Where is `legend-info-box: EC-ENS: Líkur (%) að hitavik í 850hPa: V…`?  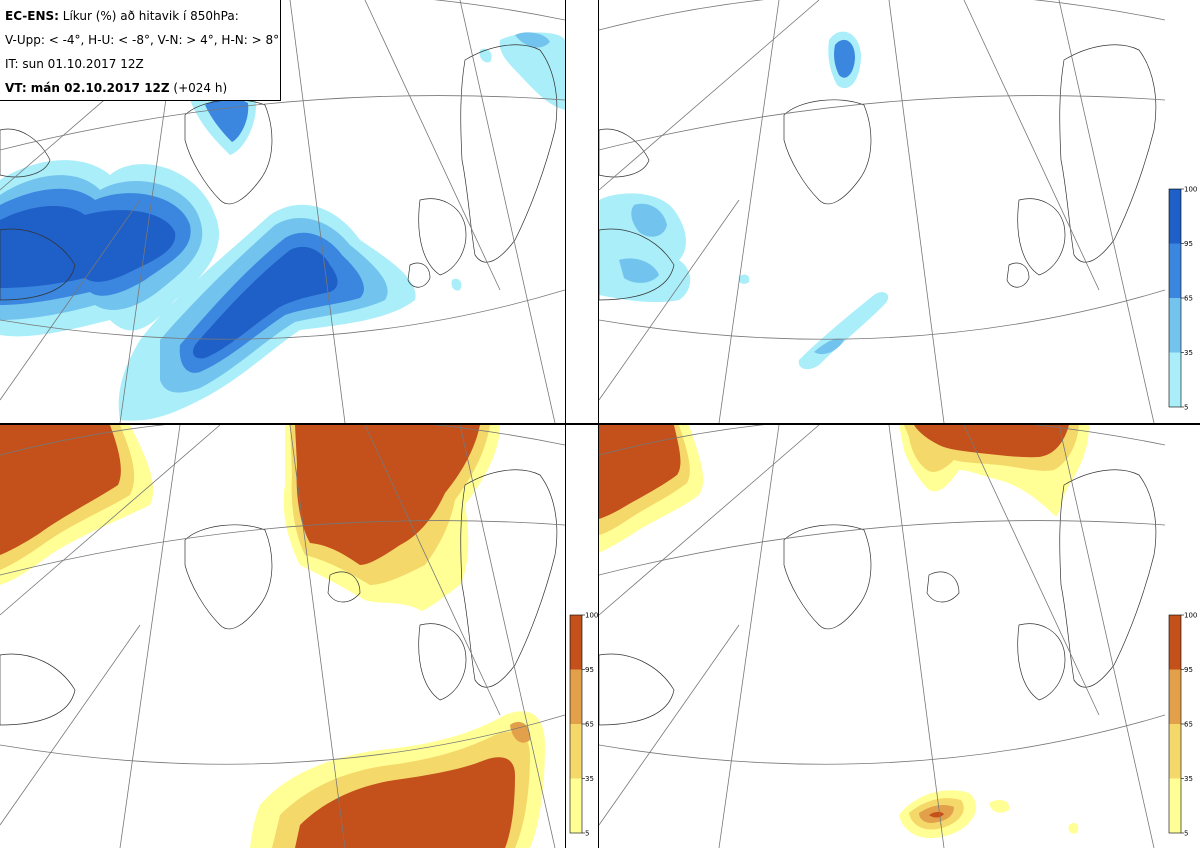
legend-info-box: EC-ENS: Líkur (%) að hitavik í 850hPa: V… is located at coordinates (140, 50).